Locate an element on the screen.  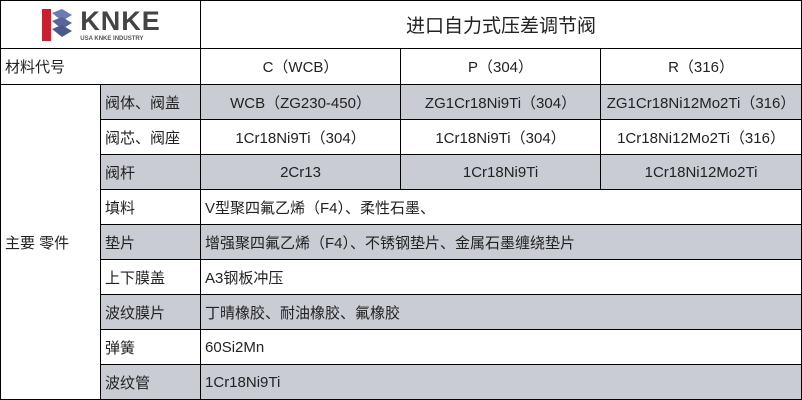
table-row: 上下膜盖 A3钢板冲压 is located at coordinates (401, 277).